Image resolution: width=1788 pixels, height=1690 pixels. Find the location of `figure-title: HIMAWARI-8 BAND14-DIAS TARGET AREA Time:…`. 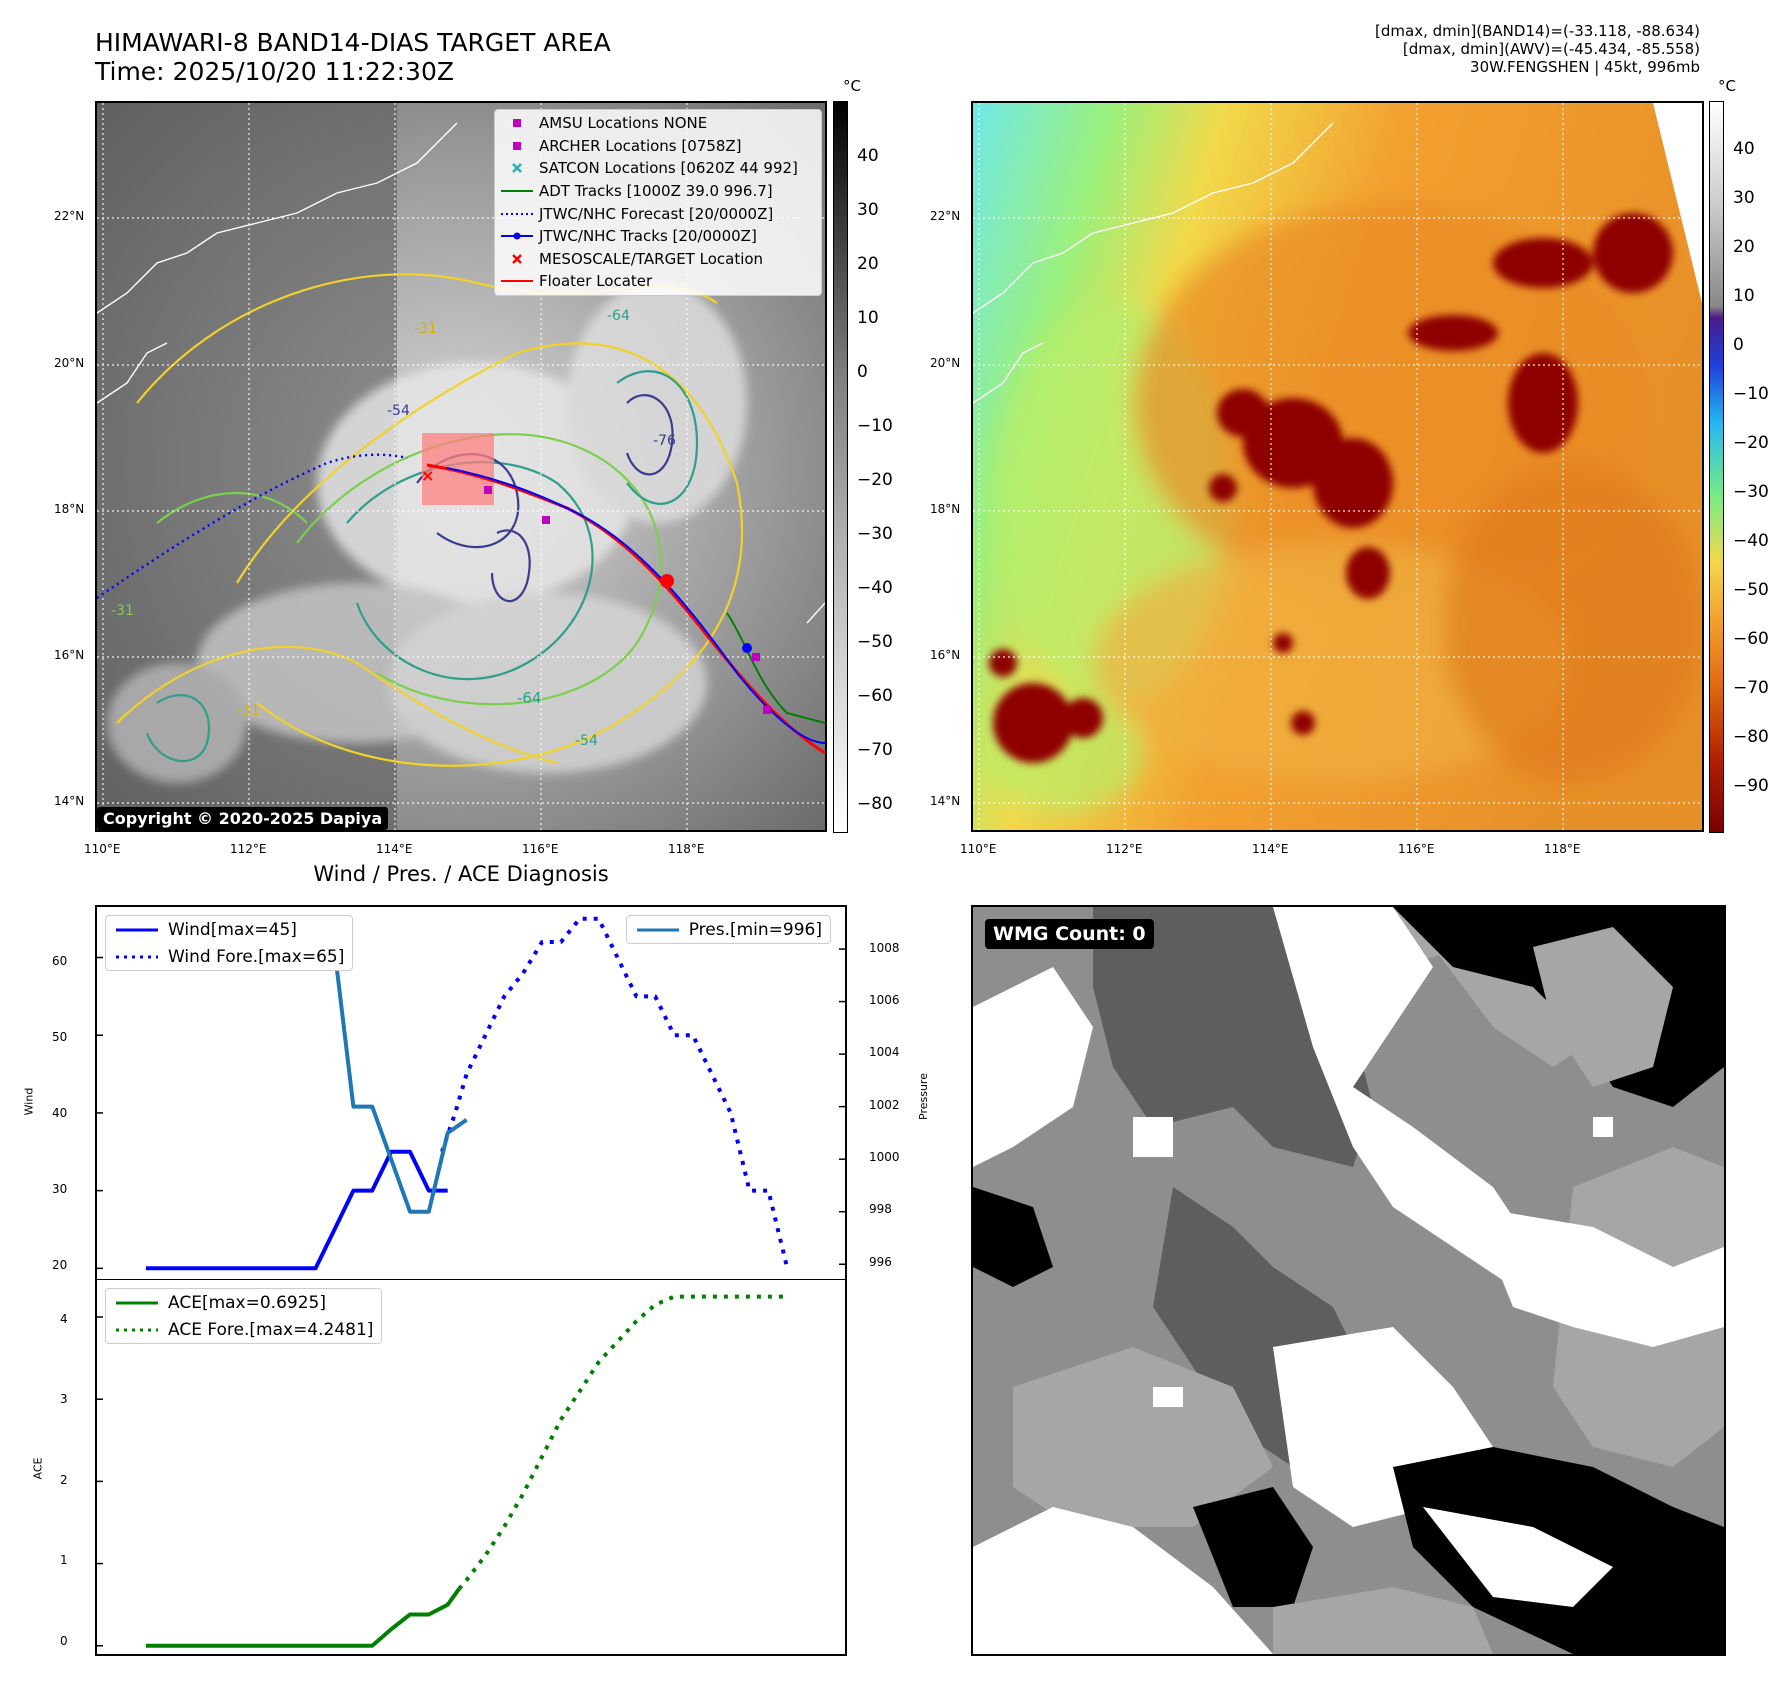

figure-title: HIMAWARI-8 BAND14-DIAS TARGET AREA Time:… is located at coordinates (353, 57).